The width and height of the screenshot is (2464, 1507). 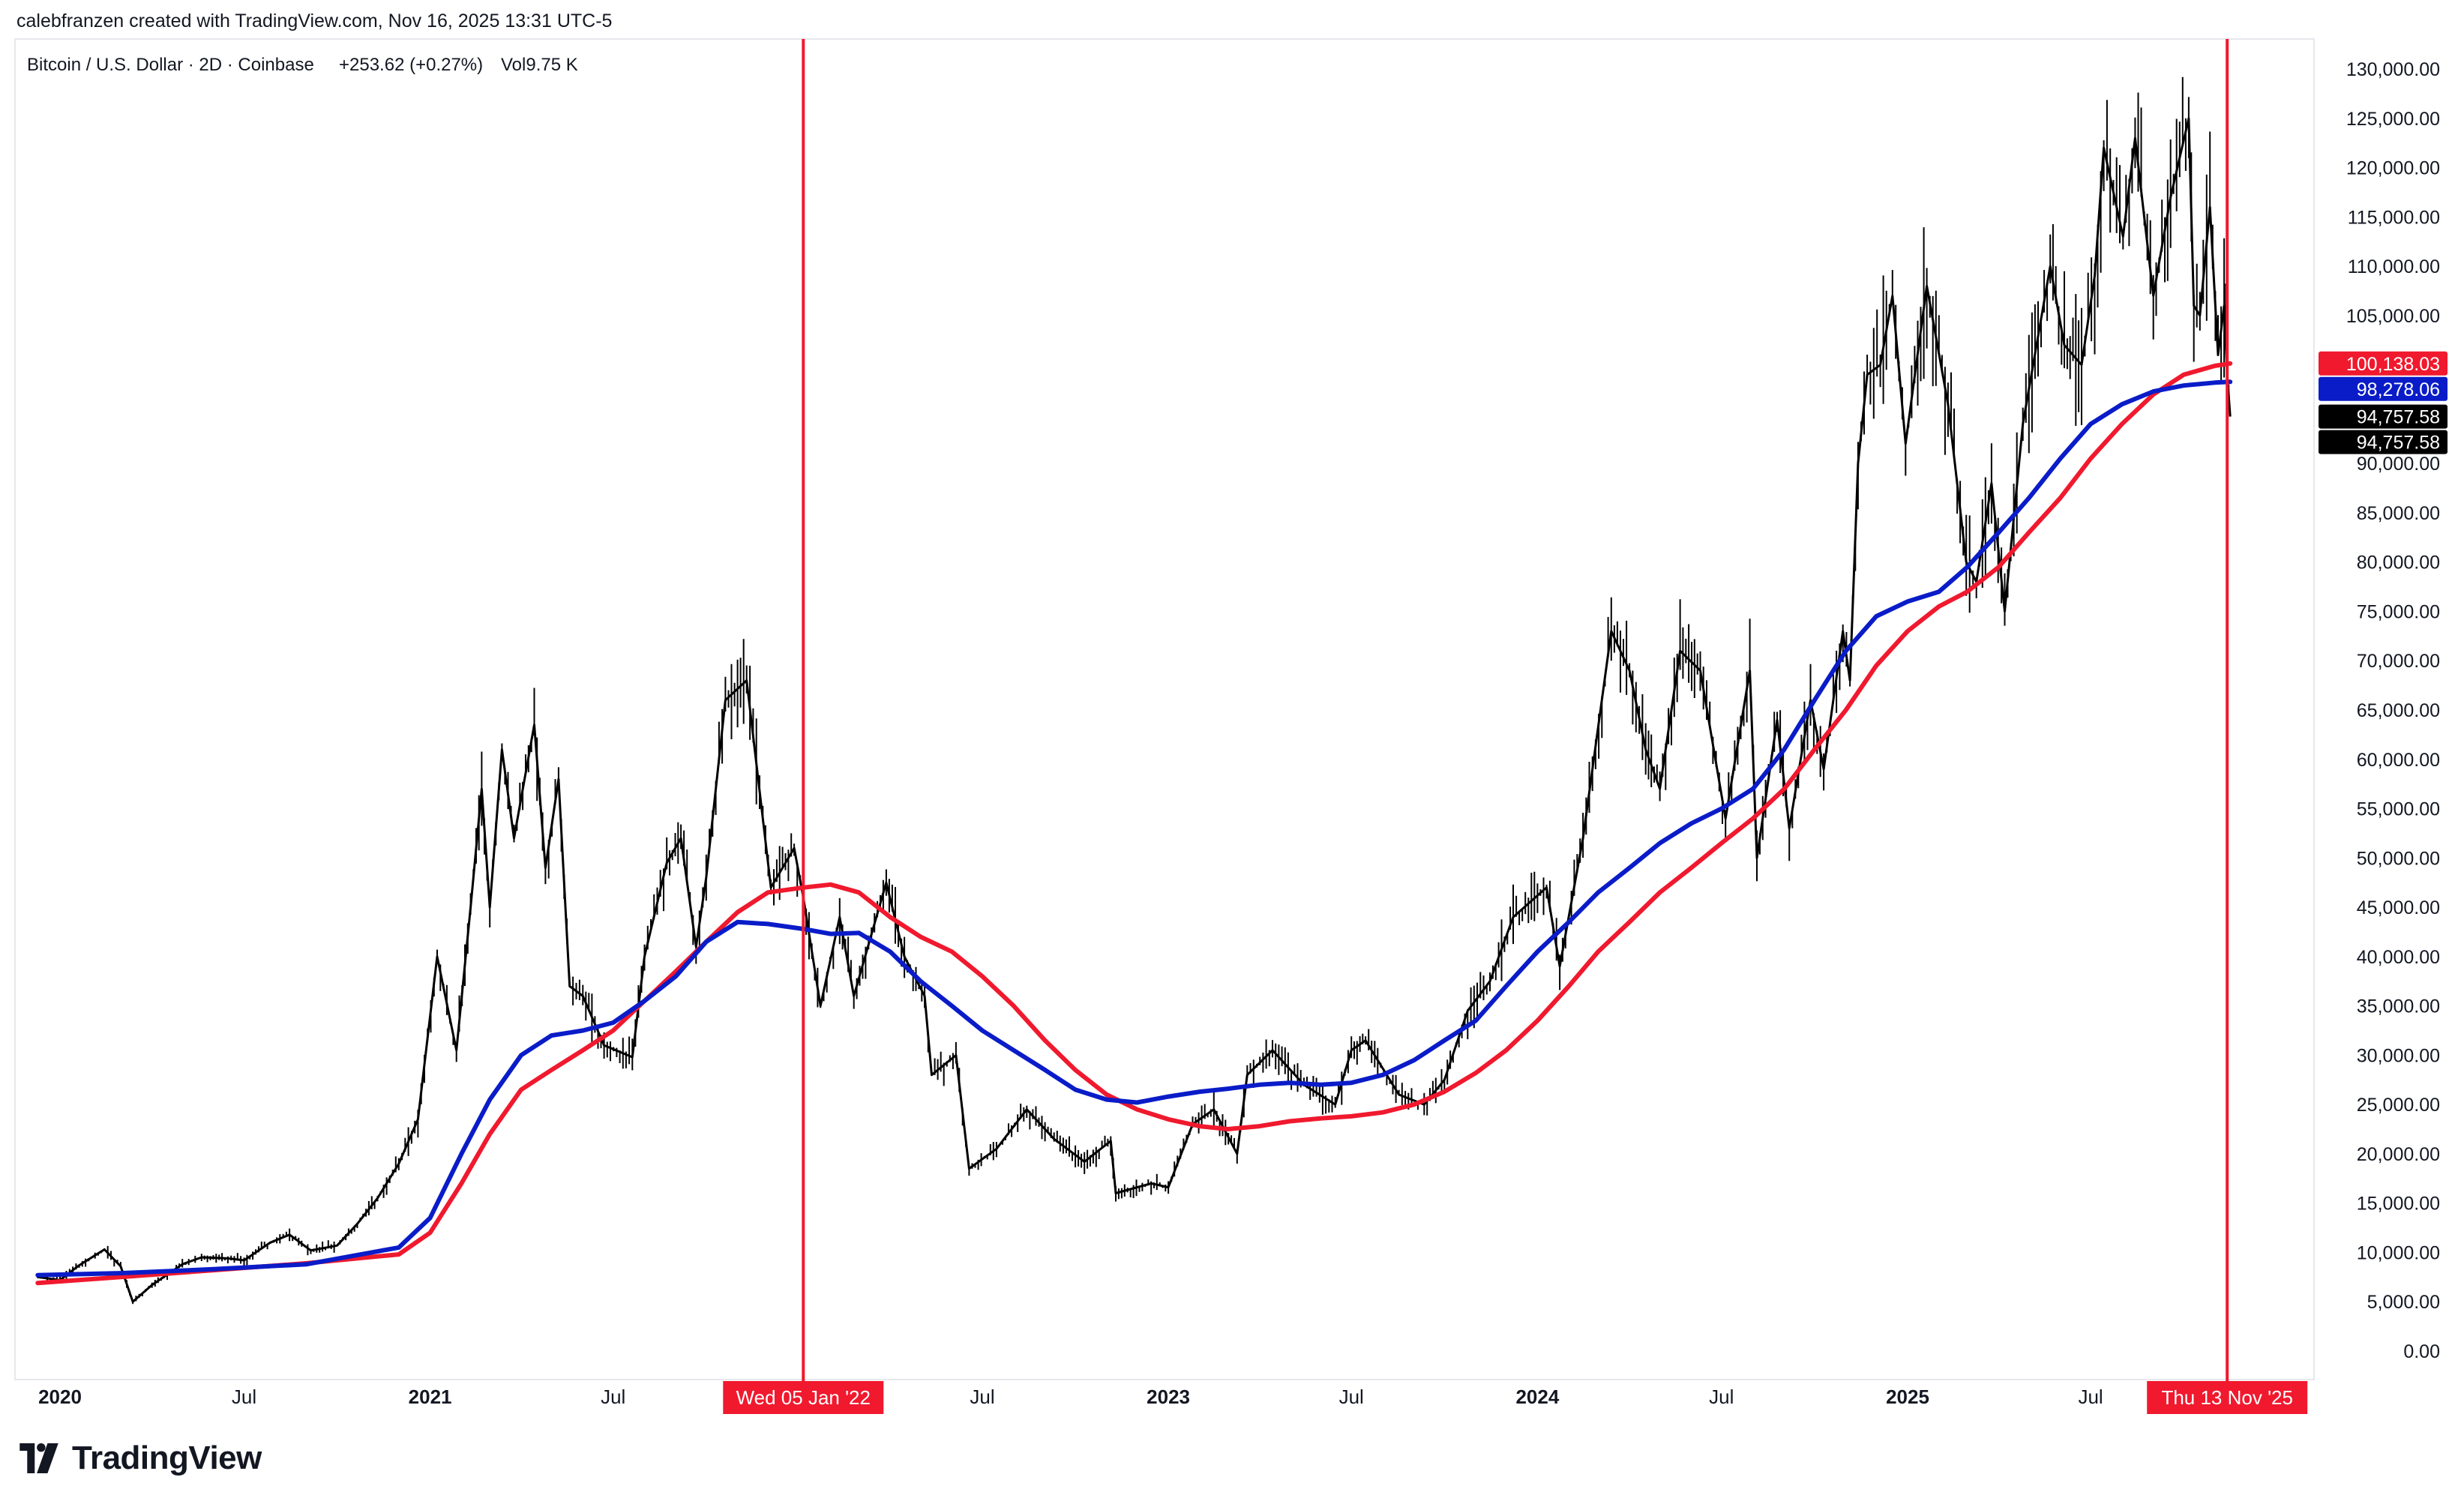 What do you see at coordinates (2398, 1006) in the screenshot?
I see `y-tick-label: 35,000.00` at bounding box center [2398, 1006].